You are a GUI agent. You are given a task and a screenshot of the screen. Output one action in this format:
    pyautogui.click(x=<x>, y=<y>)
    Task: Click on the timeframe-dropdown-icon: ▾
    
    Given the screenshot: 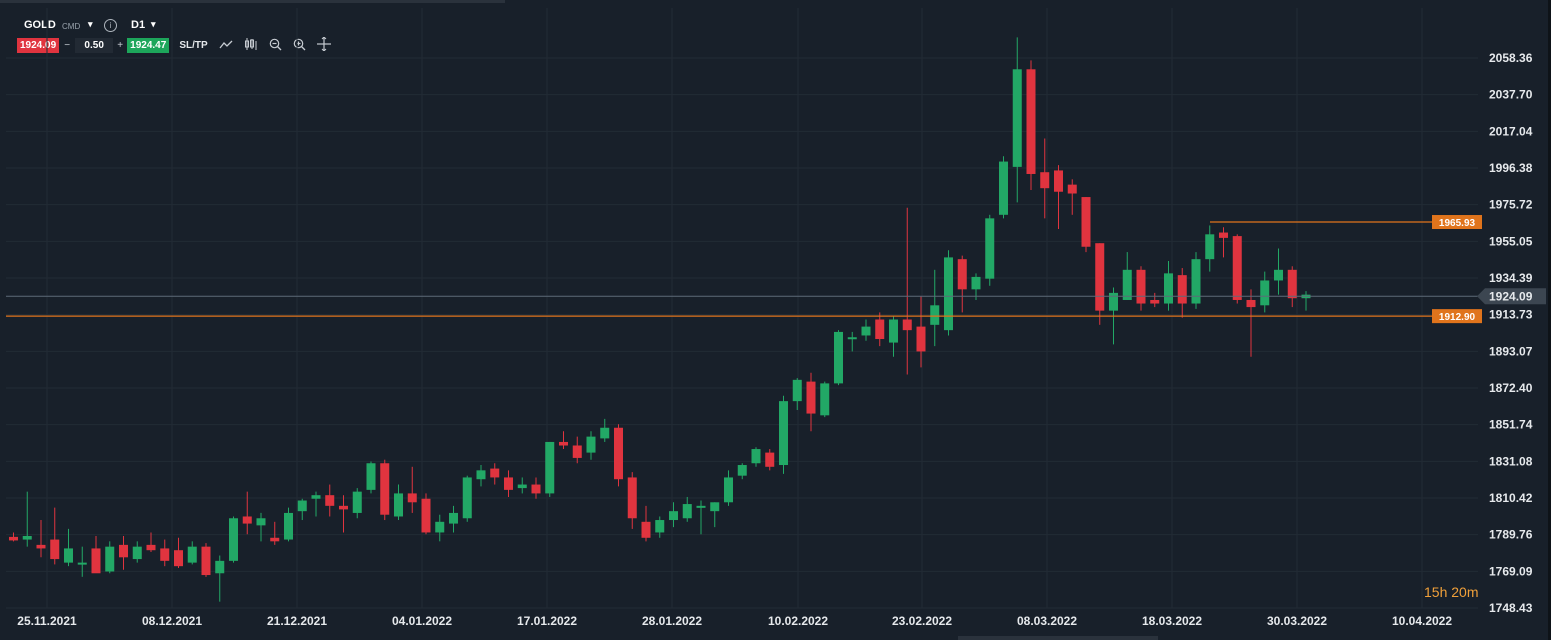 What is the action you would take?
    pyautogui.click(x=153, y=23)
    